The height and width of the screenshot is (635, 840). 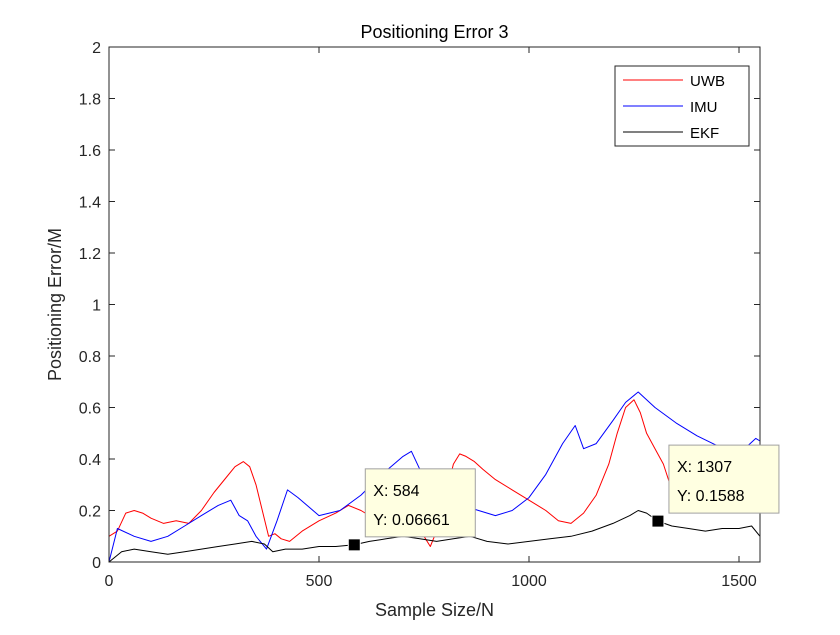 I want to click on y-tick-label: 0.8, so click(x=90, y=357).